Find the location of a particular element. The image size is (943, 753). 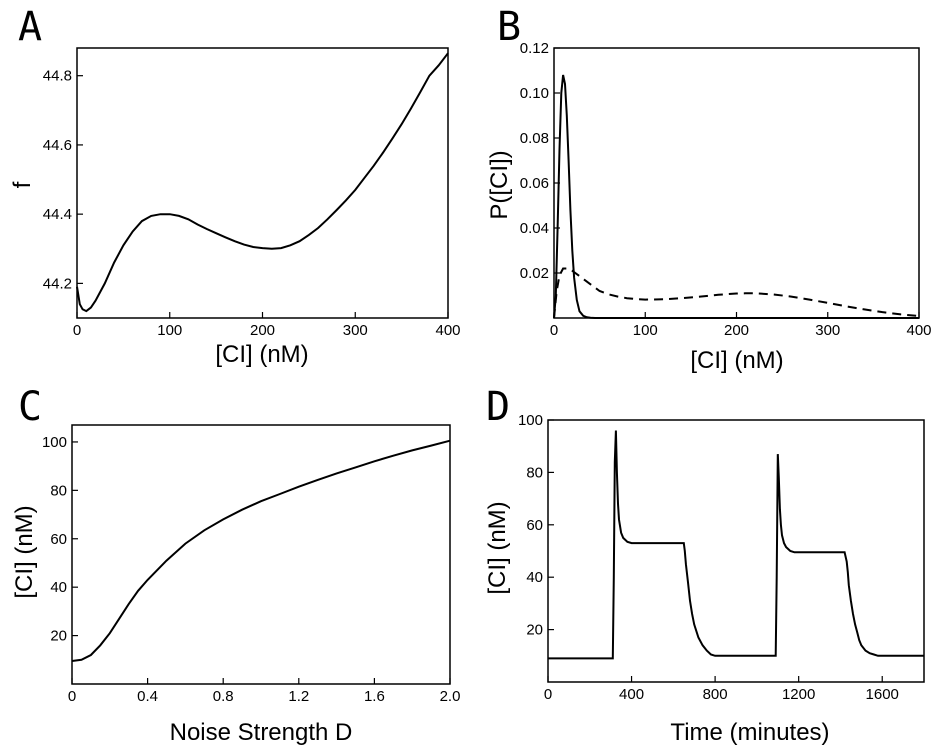

plot-frame-d is located at coordinates (736, 551).